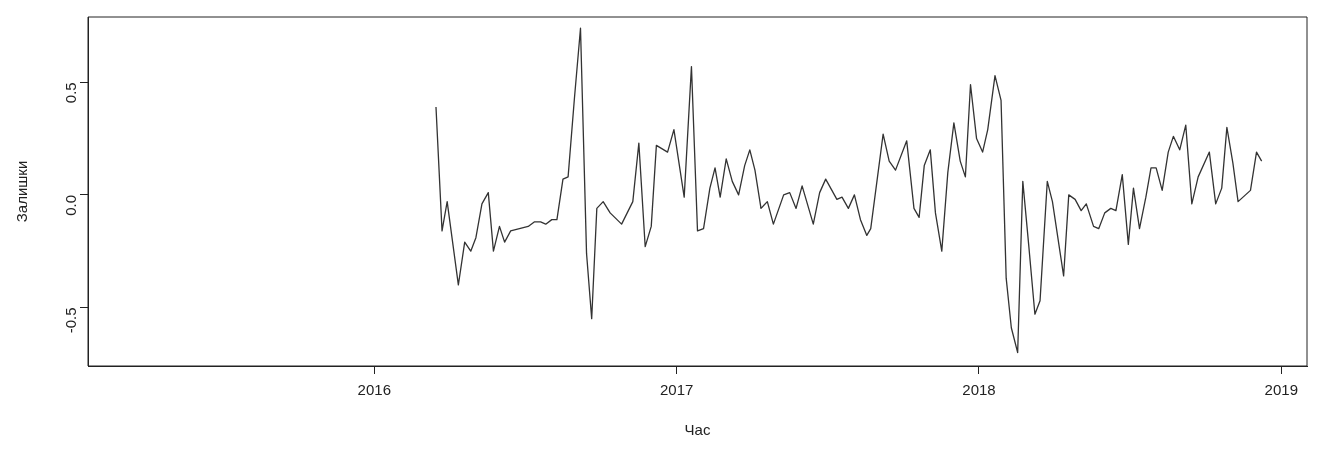 The height and width of the screenshot is (452, 1327). I want to click on x-axis-title: Час, so click(697, 430).